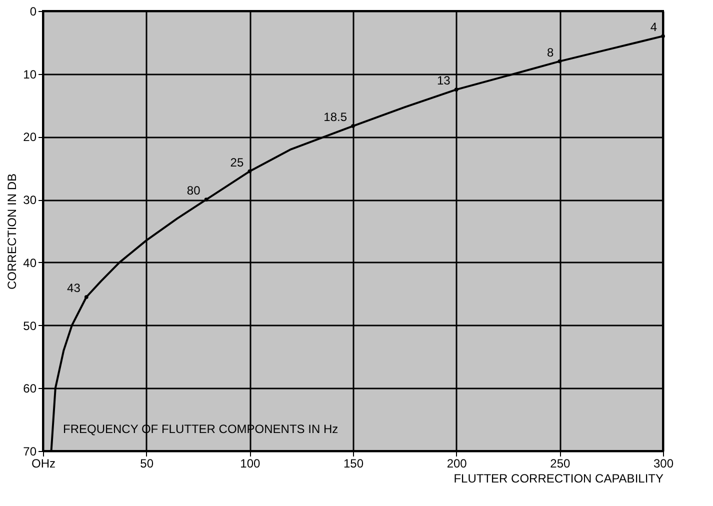  What do you see at coordinates (336, 117) in the screenshot?
I see `annotation: 18.5` at bounding box center [336, 117].